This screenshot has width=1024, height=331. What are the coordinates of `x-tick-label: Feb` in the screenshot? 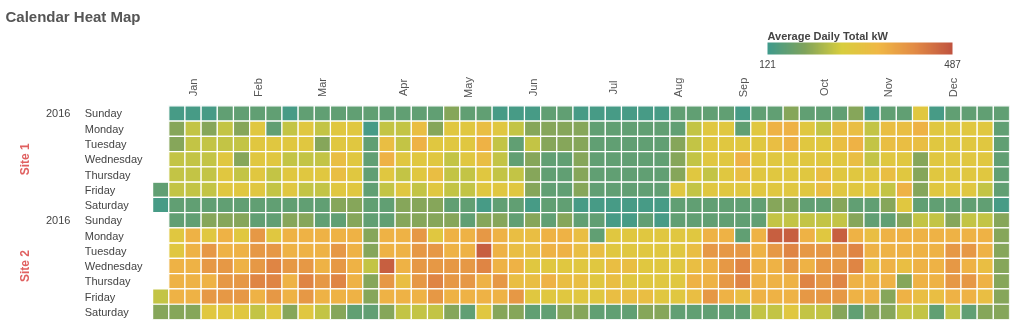 It's located at (257, 87).